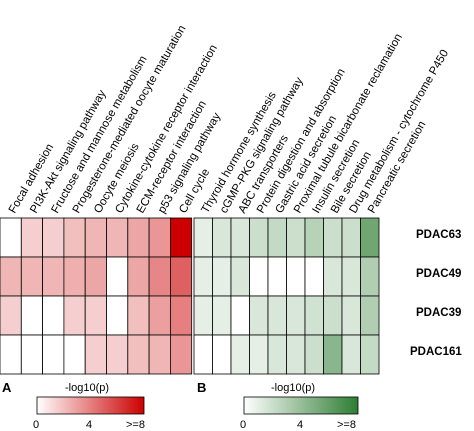  What do you see at coordinates (399, 132) in the screenshot?
I see `column-label: Drug metabolism - cytochrome P450` at bounding box center [399, 132].